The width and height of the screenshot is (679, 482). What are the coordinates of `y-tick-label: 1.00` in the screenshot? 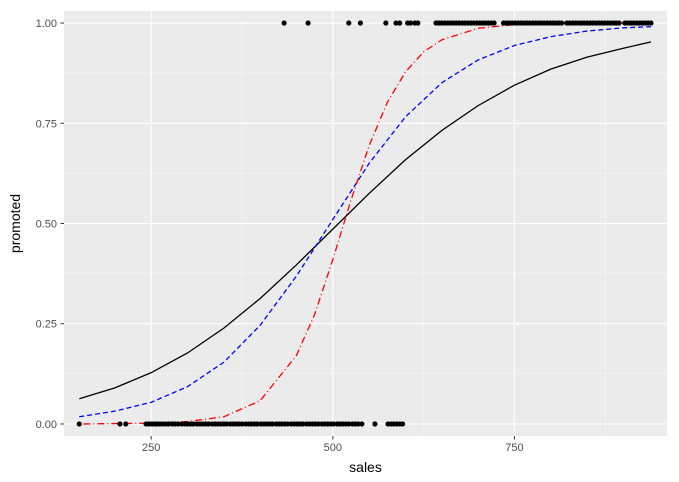 It's located at (46, 24).